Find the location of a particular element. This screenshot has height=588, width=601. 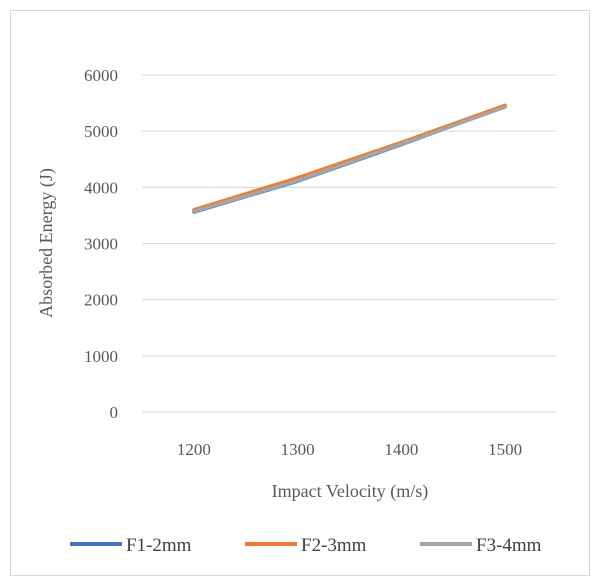

y-tick-label: 5000 is located at coordinates (101, 131).